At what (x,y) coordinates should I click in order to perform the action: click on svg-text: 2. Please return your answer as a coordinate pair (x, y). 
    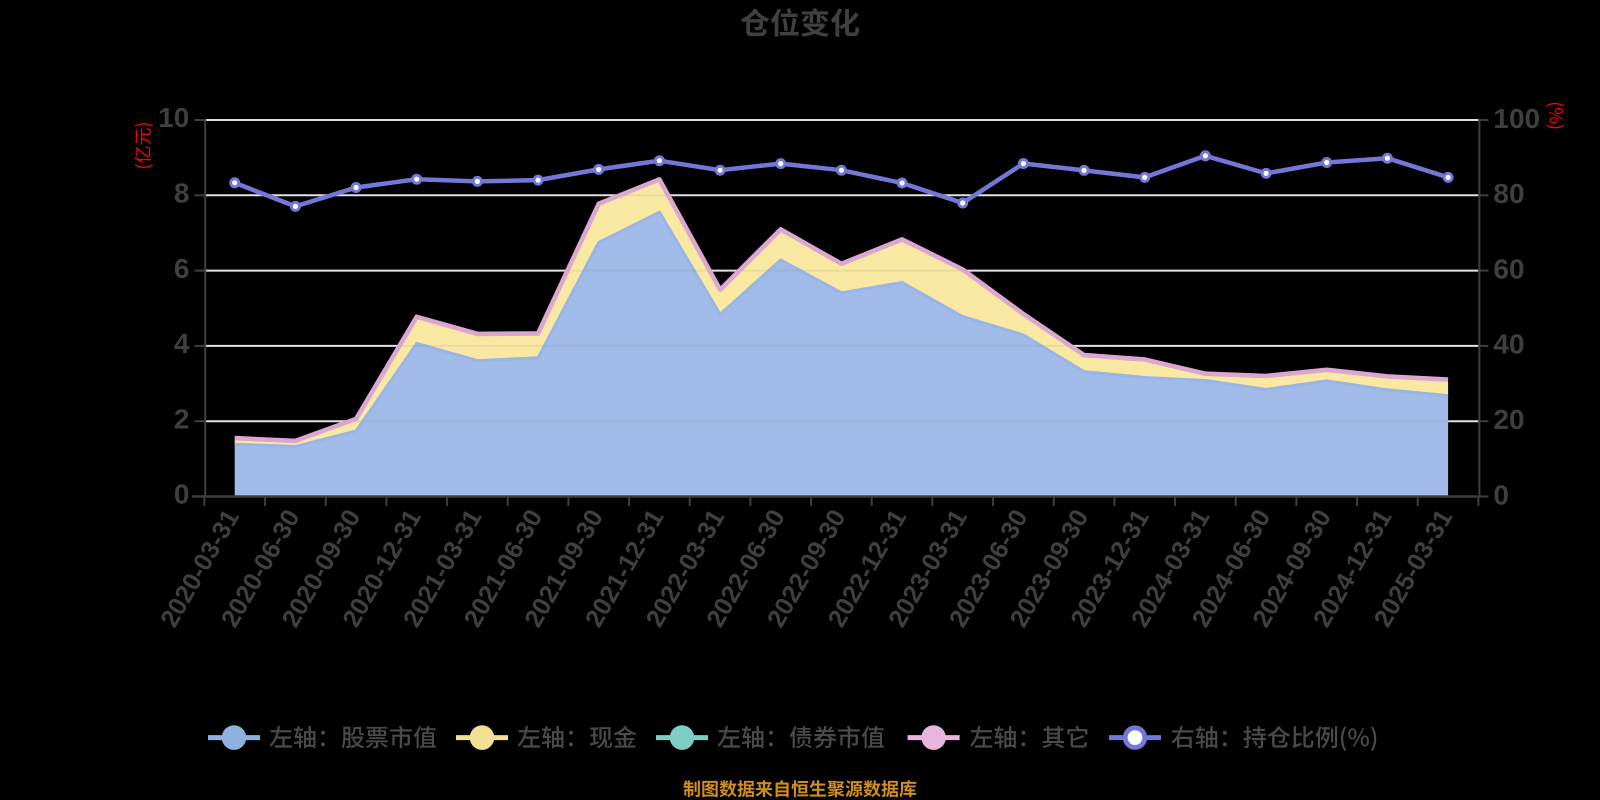
    Looking at the image, I should click on (182, 418).